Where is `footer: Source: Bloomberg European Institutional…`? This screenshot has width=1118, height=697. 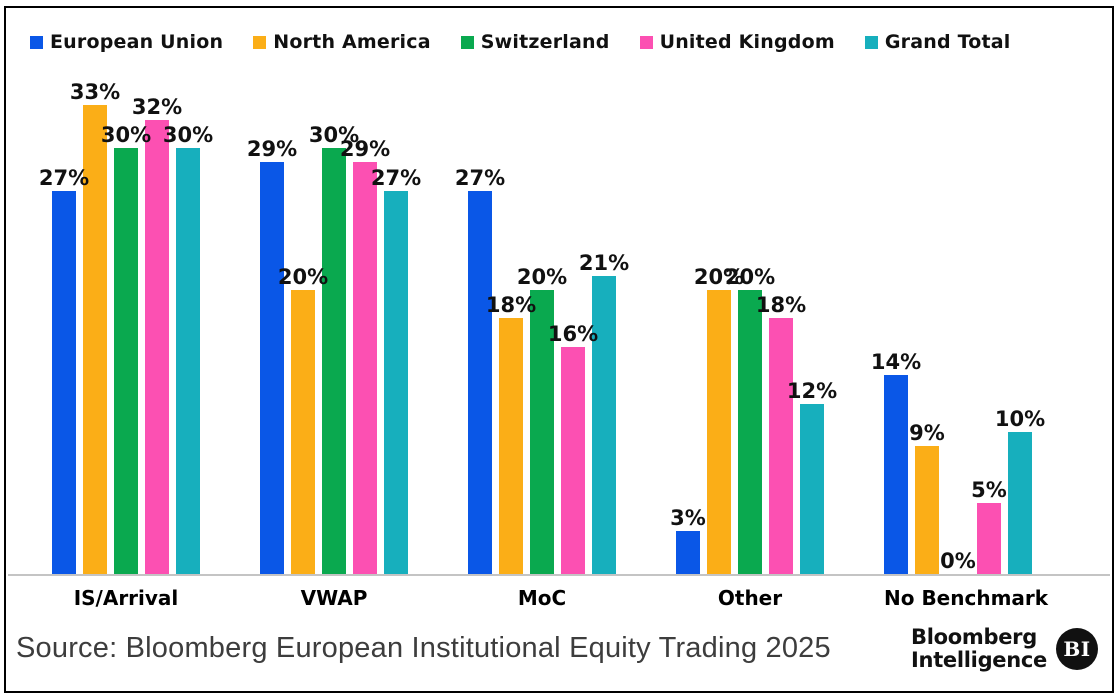
footer: Source: Bloomberg European Institutional… is located at coordinates (559, 648).